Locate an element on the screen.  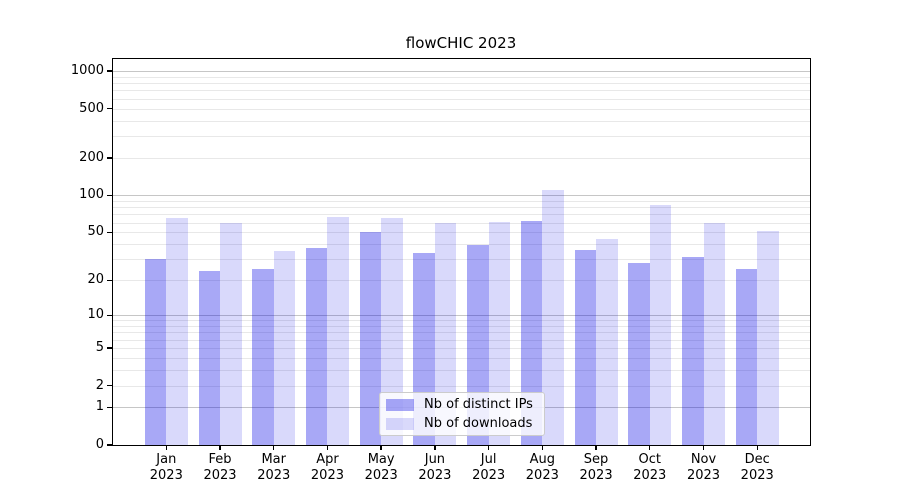
bar-distinct-ips-oct is located at coordinates (639, 353).